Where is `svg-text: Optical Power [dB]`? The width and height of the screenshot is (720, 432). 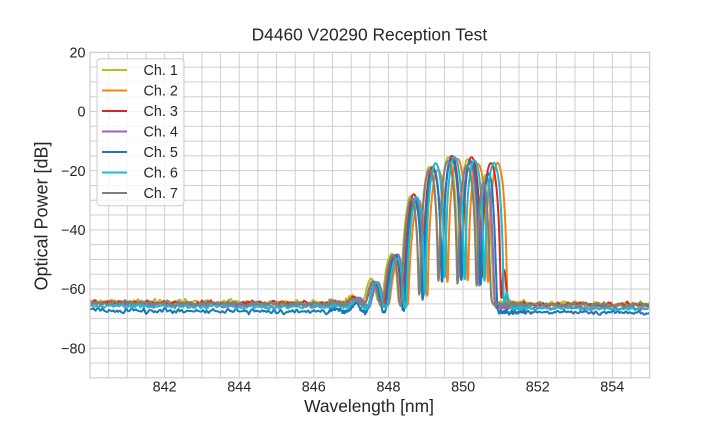
svg-text: Optical Power [dB] is located at coordinates (42, 215).